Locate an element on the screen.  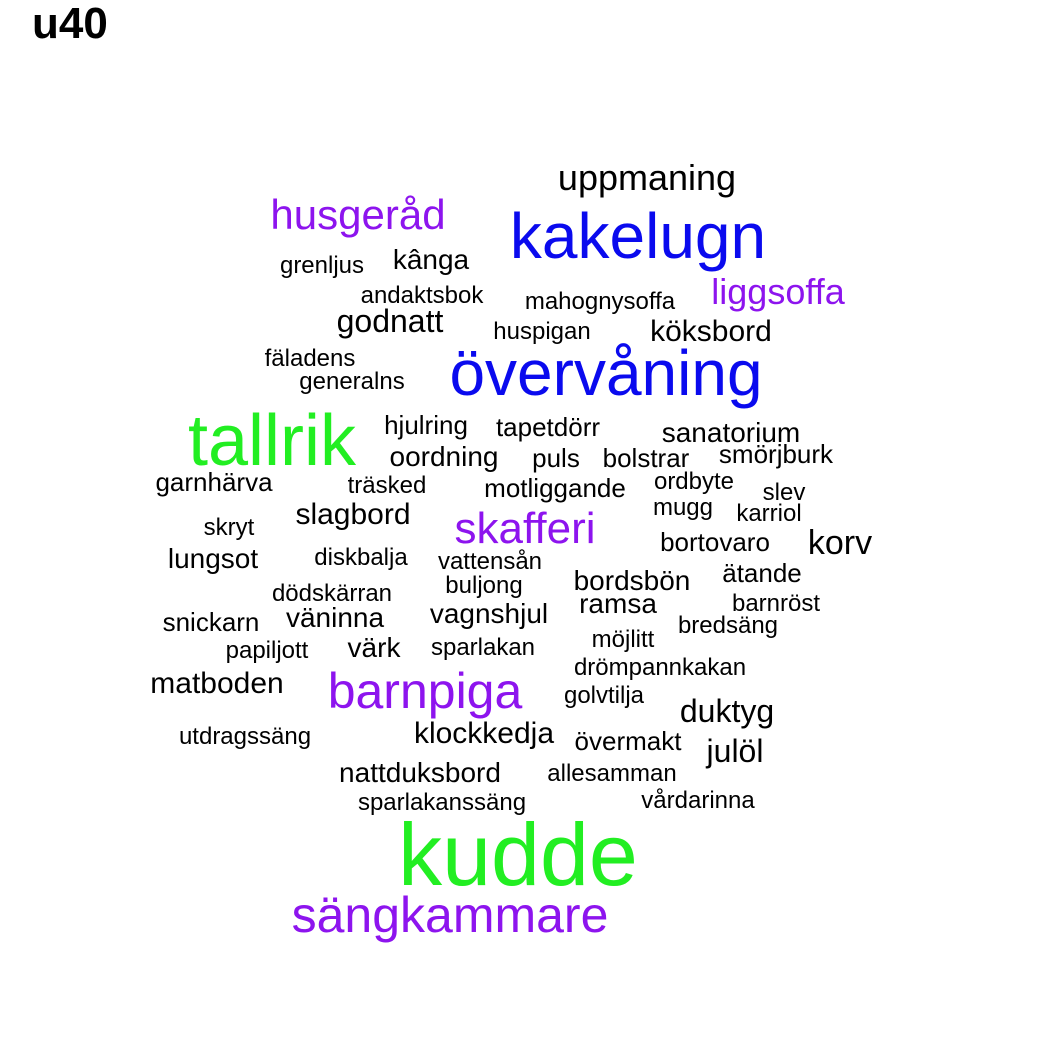
word-9: uppmaning is located at coordinates (647, 177).